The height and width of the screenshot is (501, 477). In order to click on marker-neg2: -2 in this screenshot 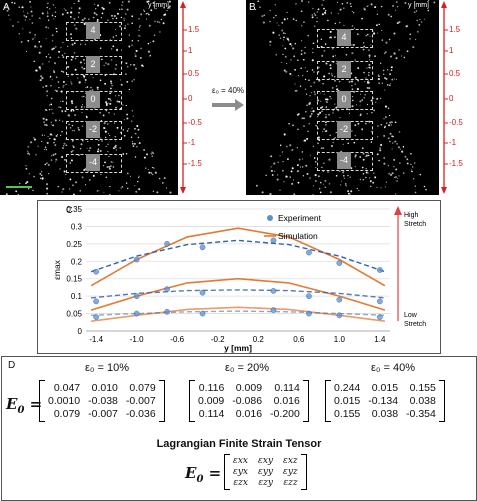, I will do `click(93, 129)`.